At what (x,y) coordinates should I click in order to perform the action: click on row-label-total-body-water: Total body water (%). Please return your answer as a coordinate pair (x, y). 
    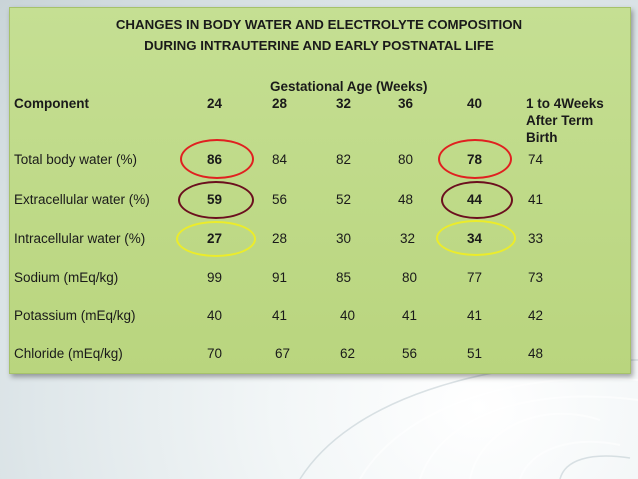
    Looking at the image, I should click on (76, 159).